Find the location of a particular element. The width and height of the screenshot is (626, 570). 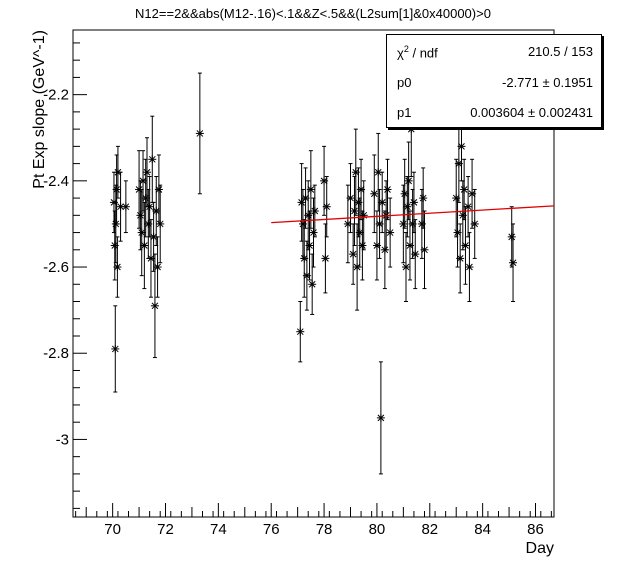

y-tick-label: -2.8 is located at coordinates (56, 353).